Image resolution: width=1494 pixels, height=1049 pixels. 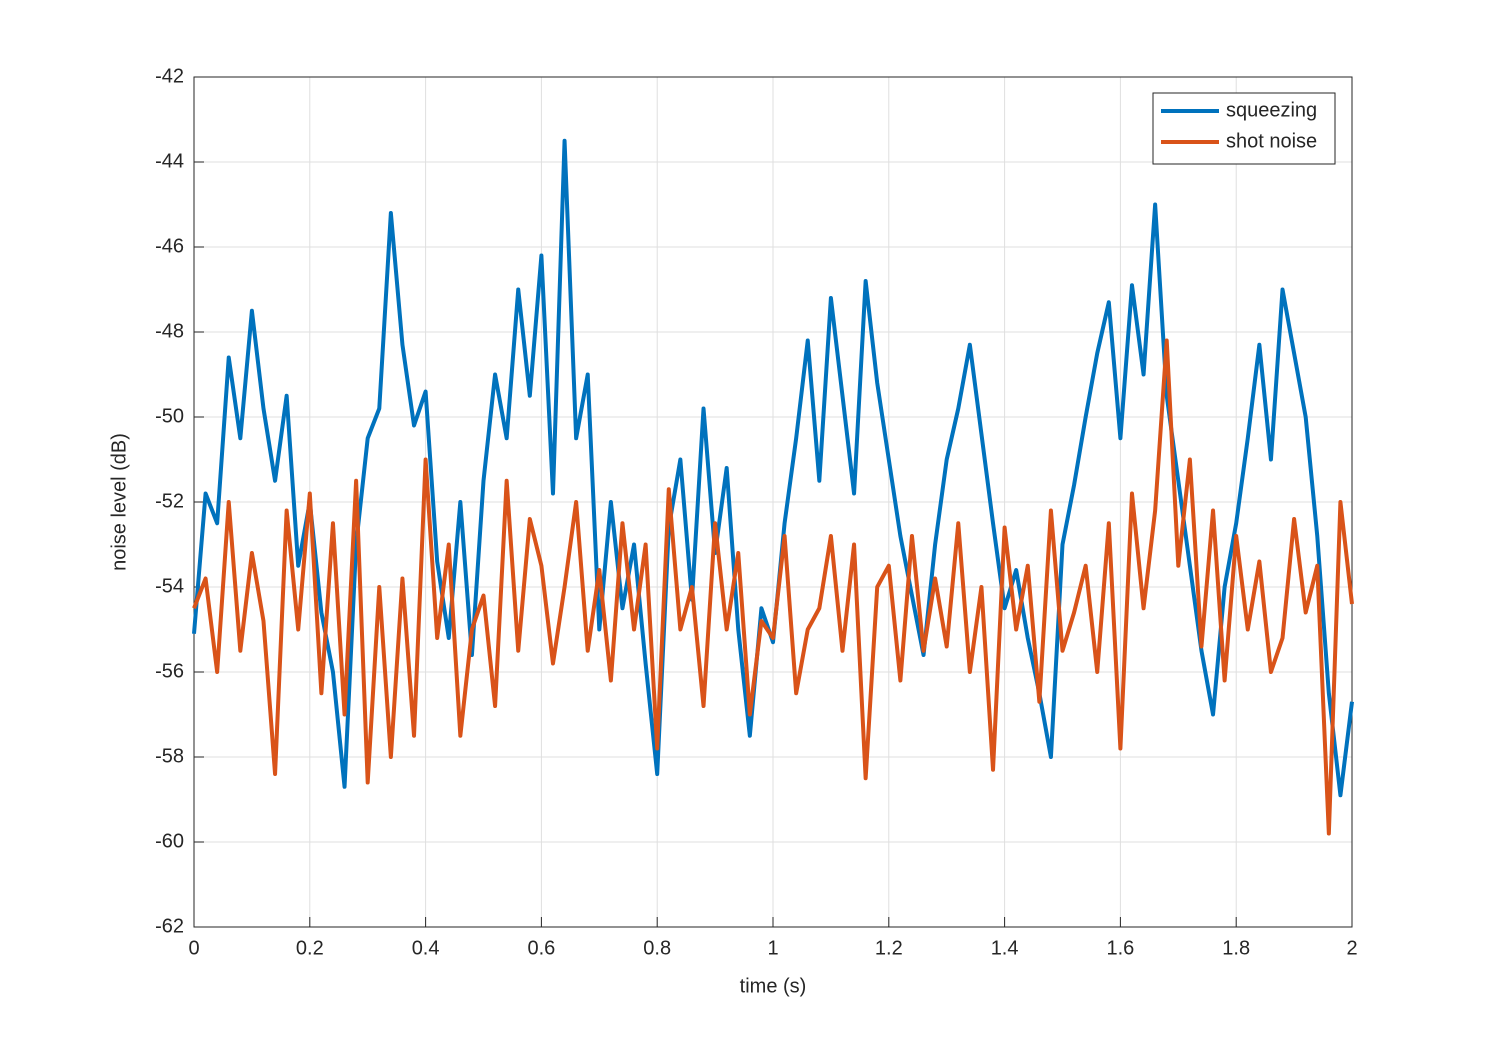 I want to click on x-tick-label: 1.2, so click(x=889, y=948).